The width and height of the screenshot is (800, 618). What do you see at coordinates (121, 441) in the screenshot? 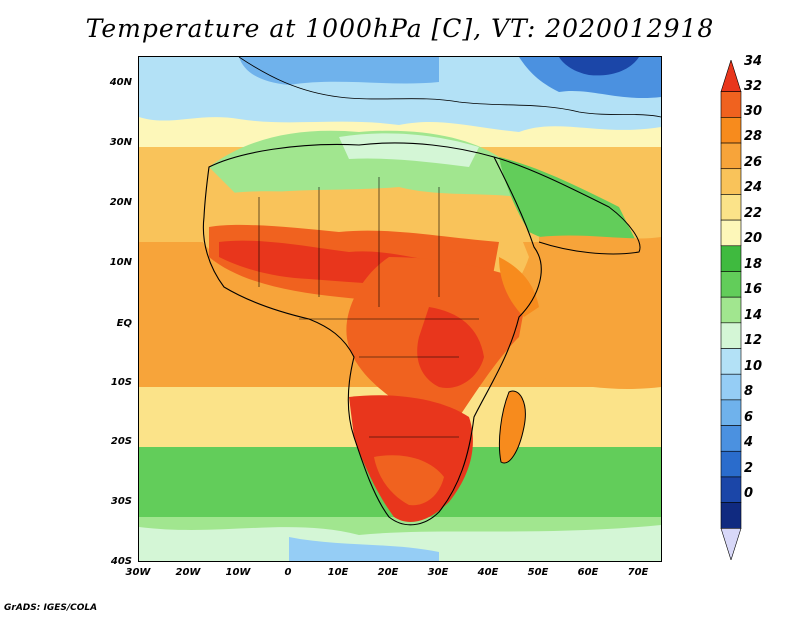
I see `lat-tick-20s: 20S` at bounding box center [121, 441].